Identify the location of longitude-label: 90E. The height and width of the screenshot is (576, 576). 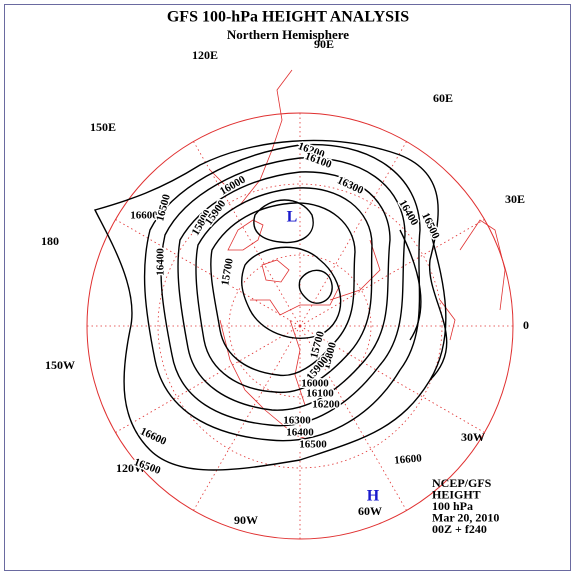
(324, 44).